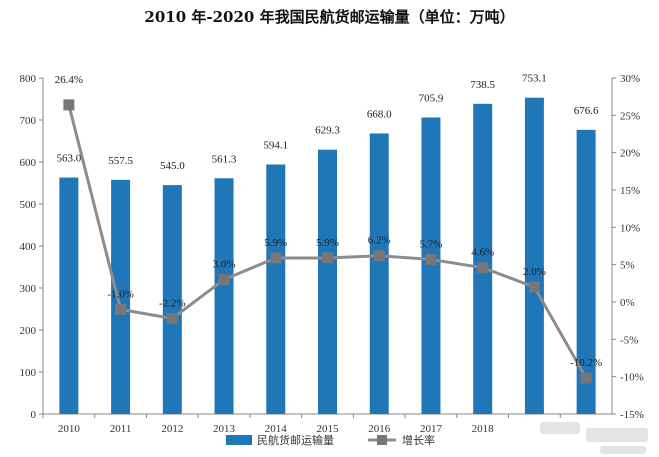 The width and height of the screenshot is (659, 457). Describe the element at coordinates (482, 85) in the screenshot. I see `bar-value-label: 738.5` at that location.